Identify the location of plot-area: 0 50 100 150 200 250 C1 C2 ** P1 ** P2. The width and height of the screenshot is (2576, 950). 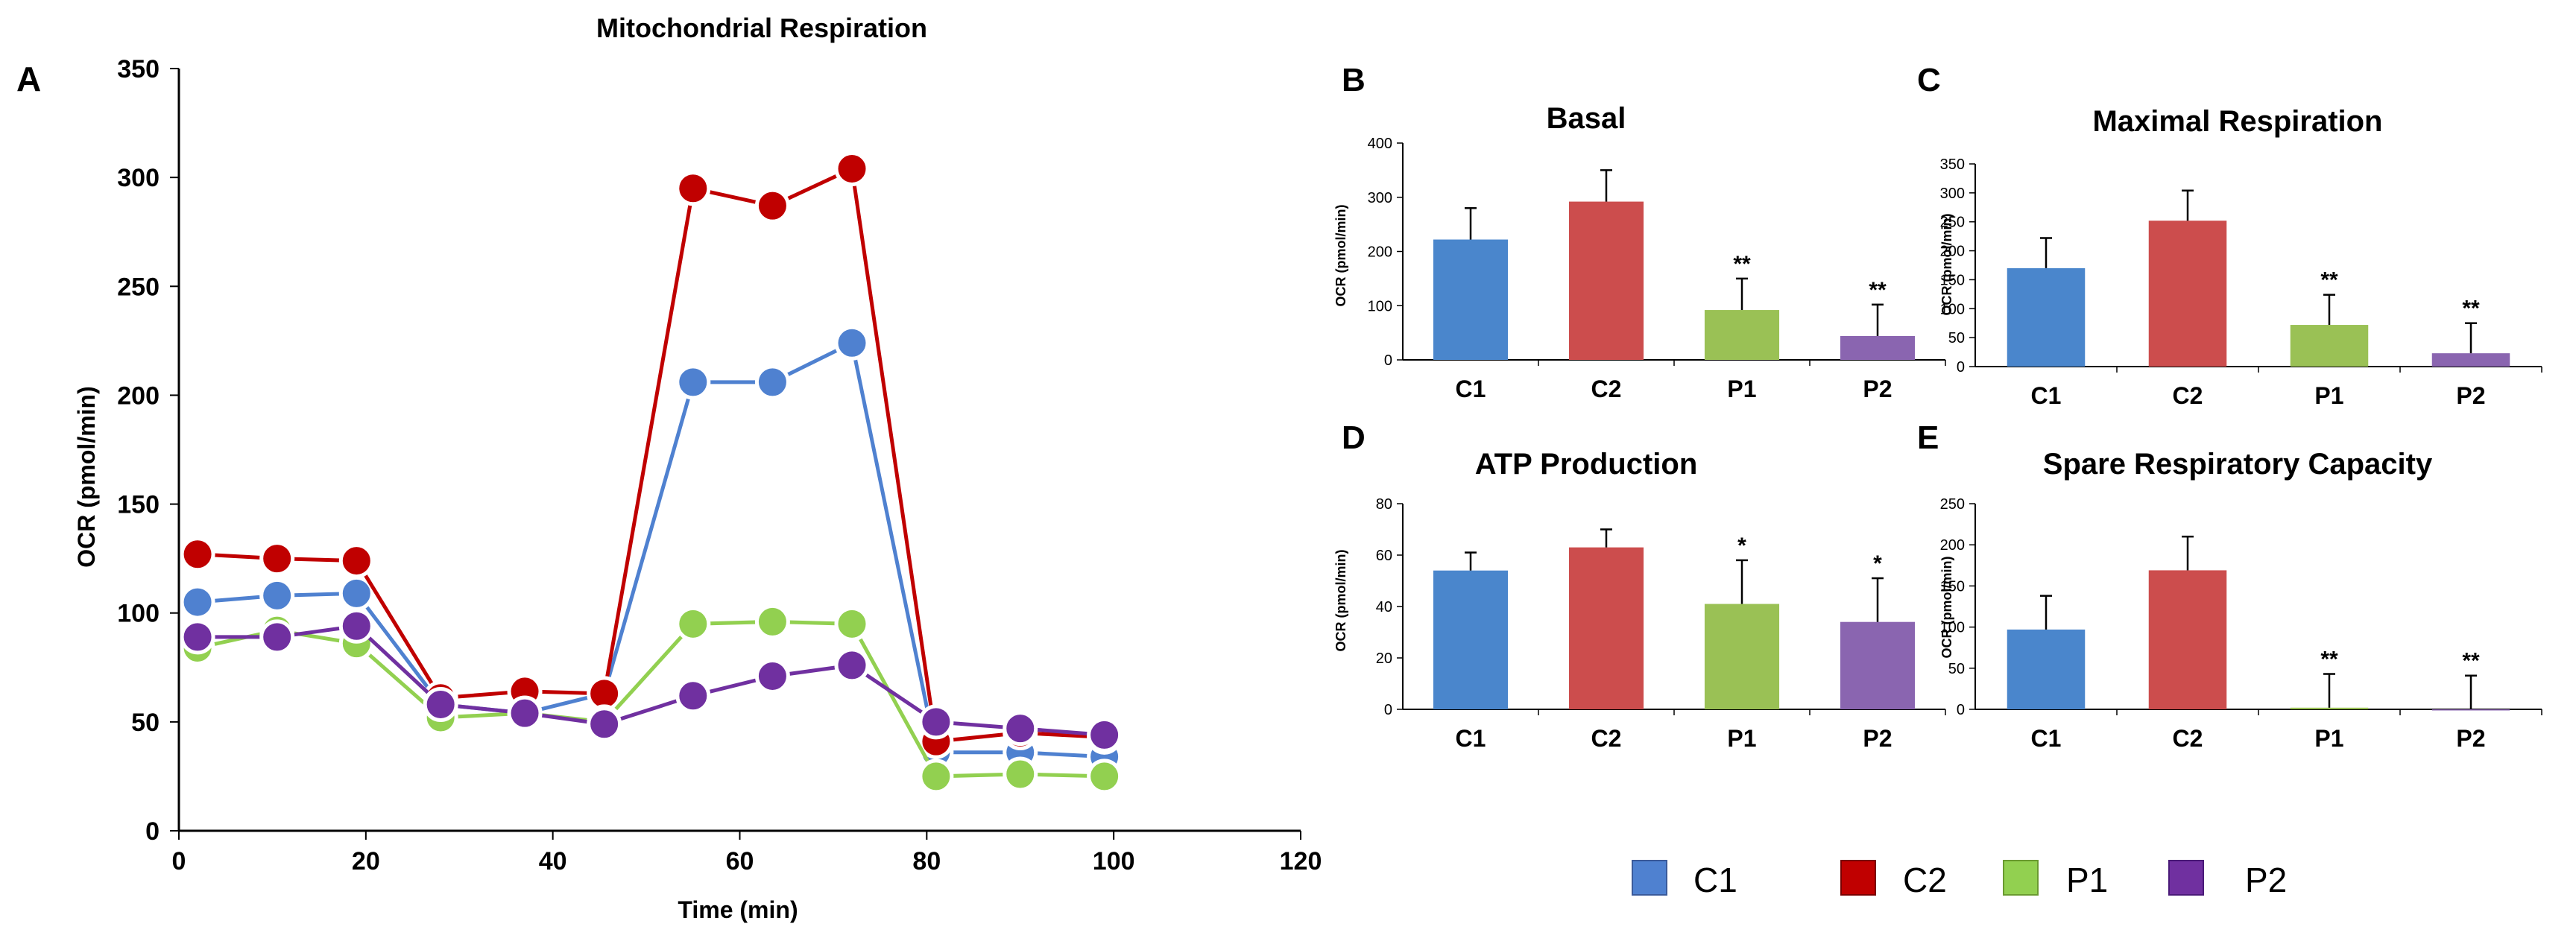
(2241, 624).